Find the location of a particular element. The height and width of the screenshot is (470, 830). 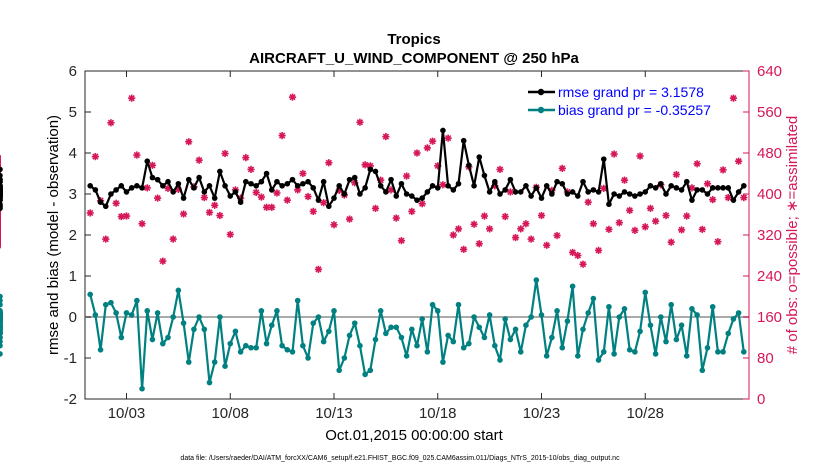

x-tick-label: 10/28 is located at coordinates (645, 413).